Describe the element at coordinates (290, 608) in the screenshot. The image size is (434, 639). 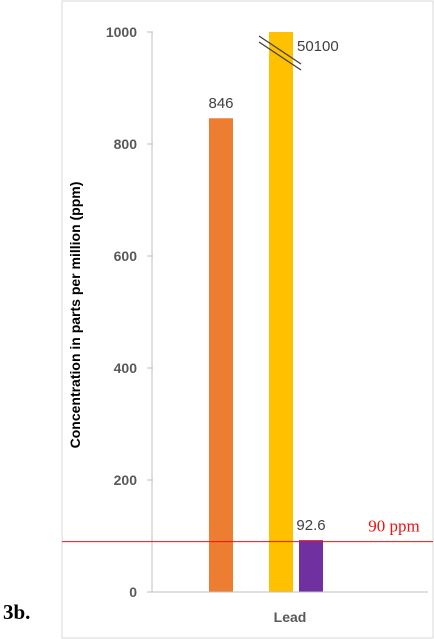
I see `x-axis-group: Lead` at that location.